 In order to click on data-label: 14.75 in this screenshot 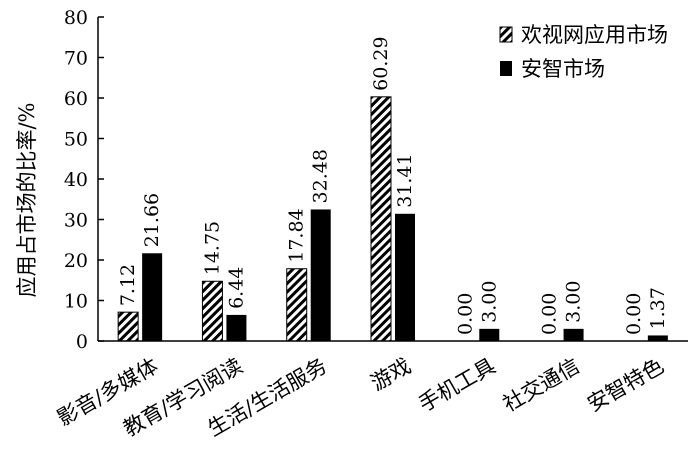, I will do `click(212, 248)`.